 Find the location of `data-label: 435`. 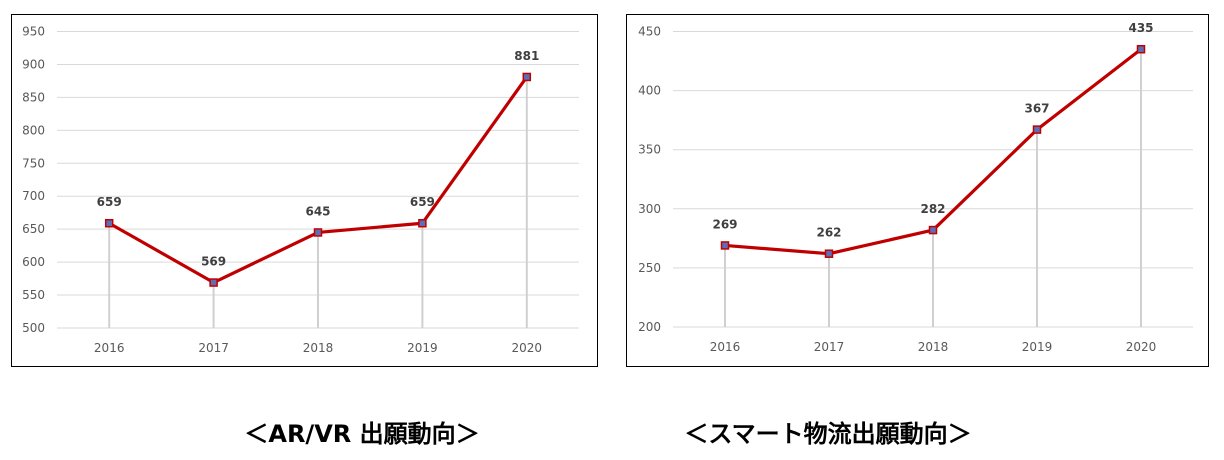

data-label: 435 is located at coordinates (1140, 28).